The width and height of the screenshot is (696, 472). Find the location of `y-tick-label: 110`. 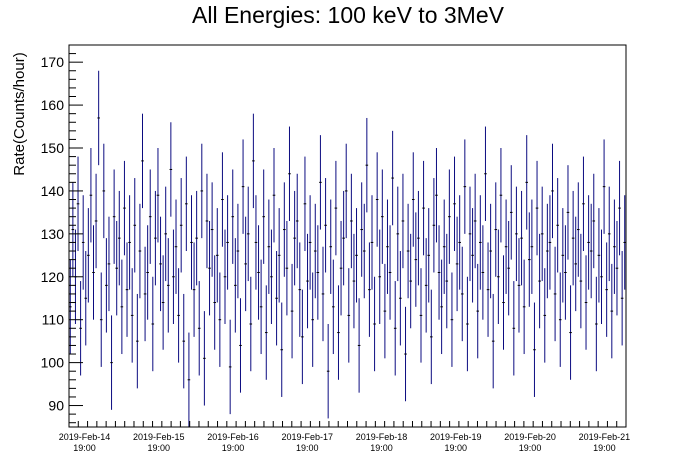

y-tick-label: 110 is located at coordinates (53, 320).